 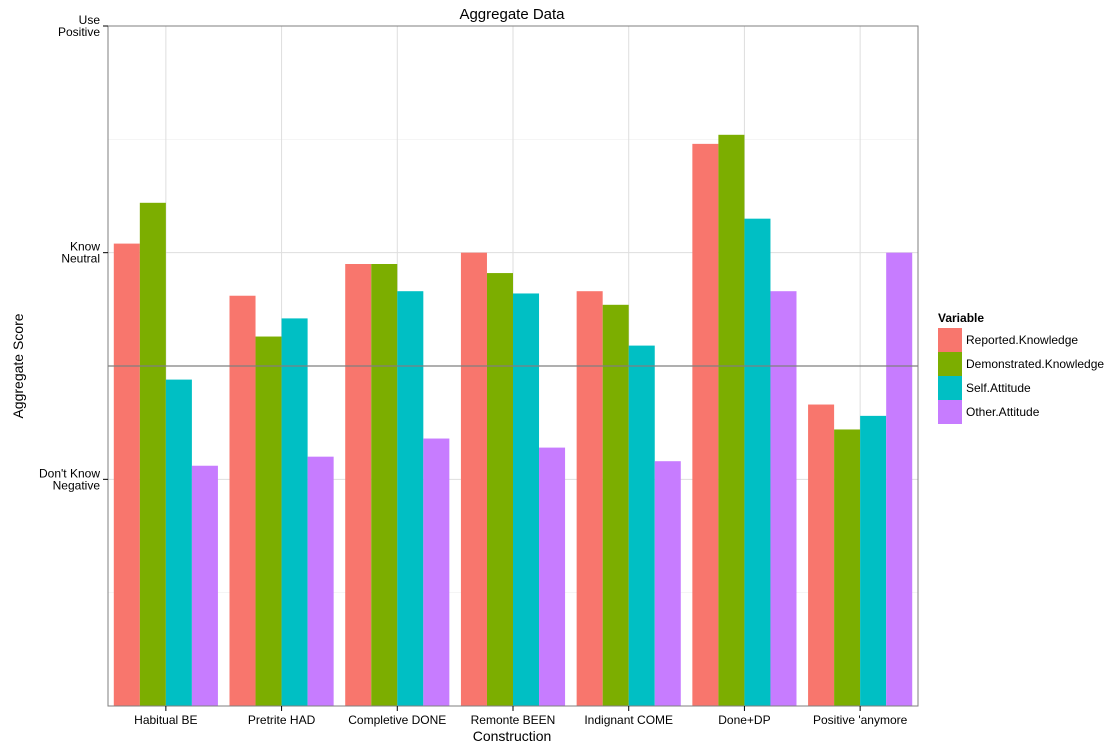 What do you see at coordinates (744, 720) in the screenshot?
I see `x-tick-label: Done+DP` at bounding box center [744, 720].